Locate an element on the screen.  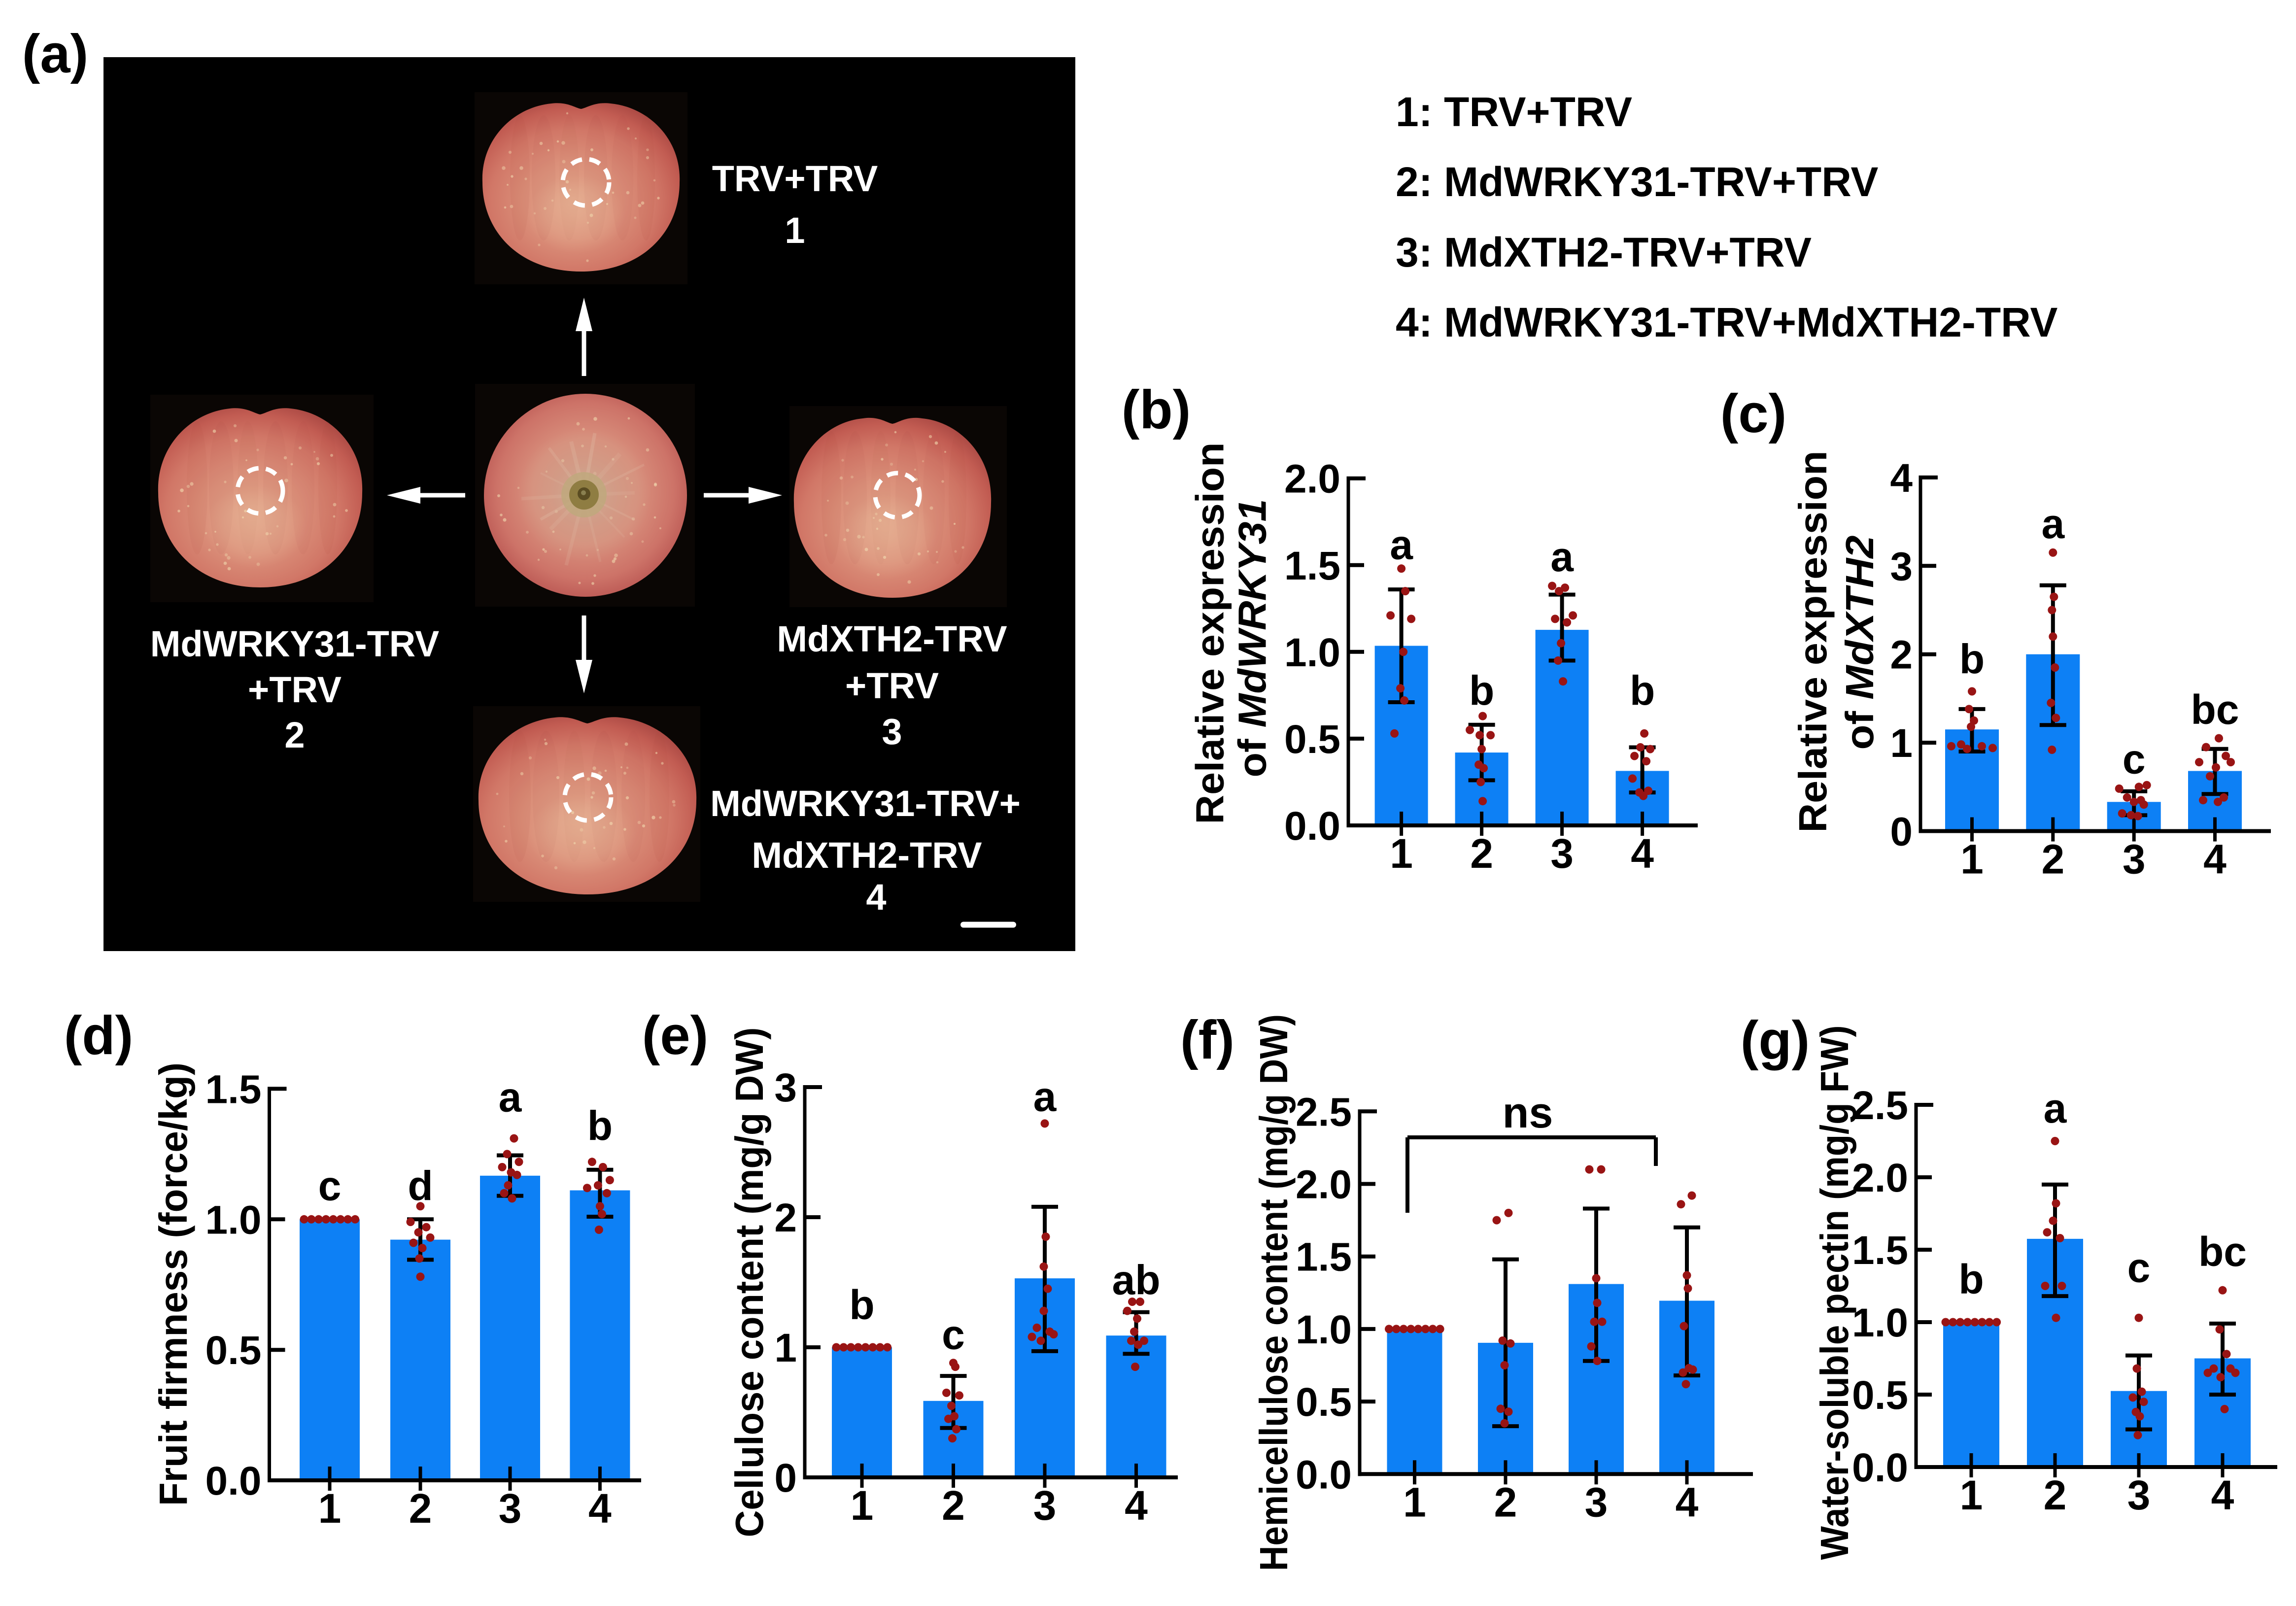
svg-text: (g) is located at coordinates (1775, 1040).